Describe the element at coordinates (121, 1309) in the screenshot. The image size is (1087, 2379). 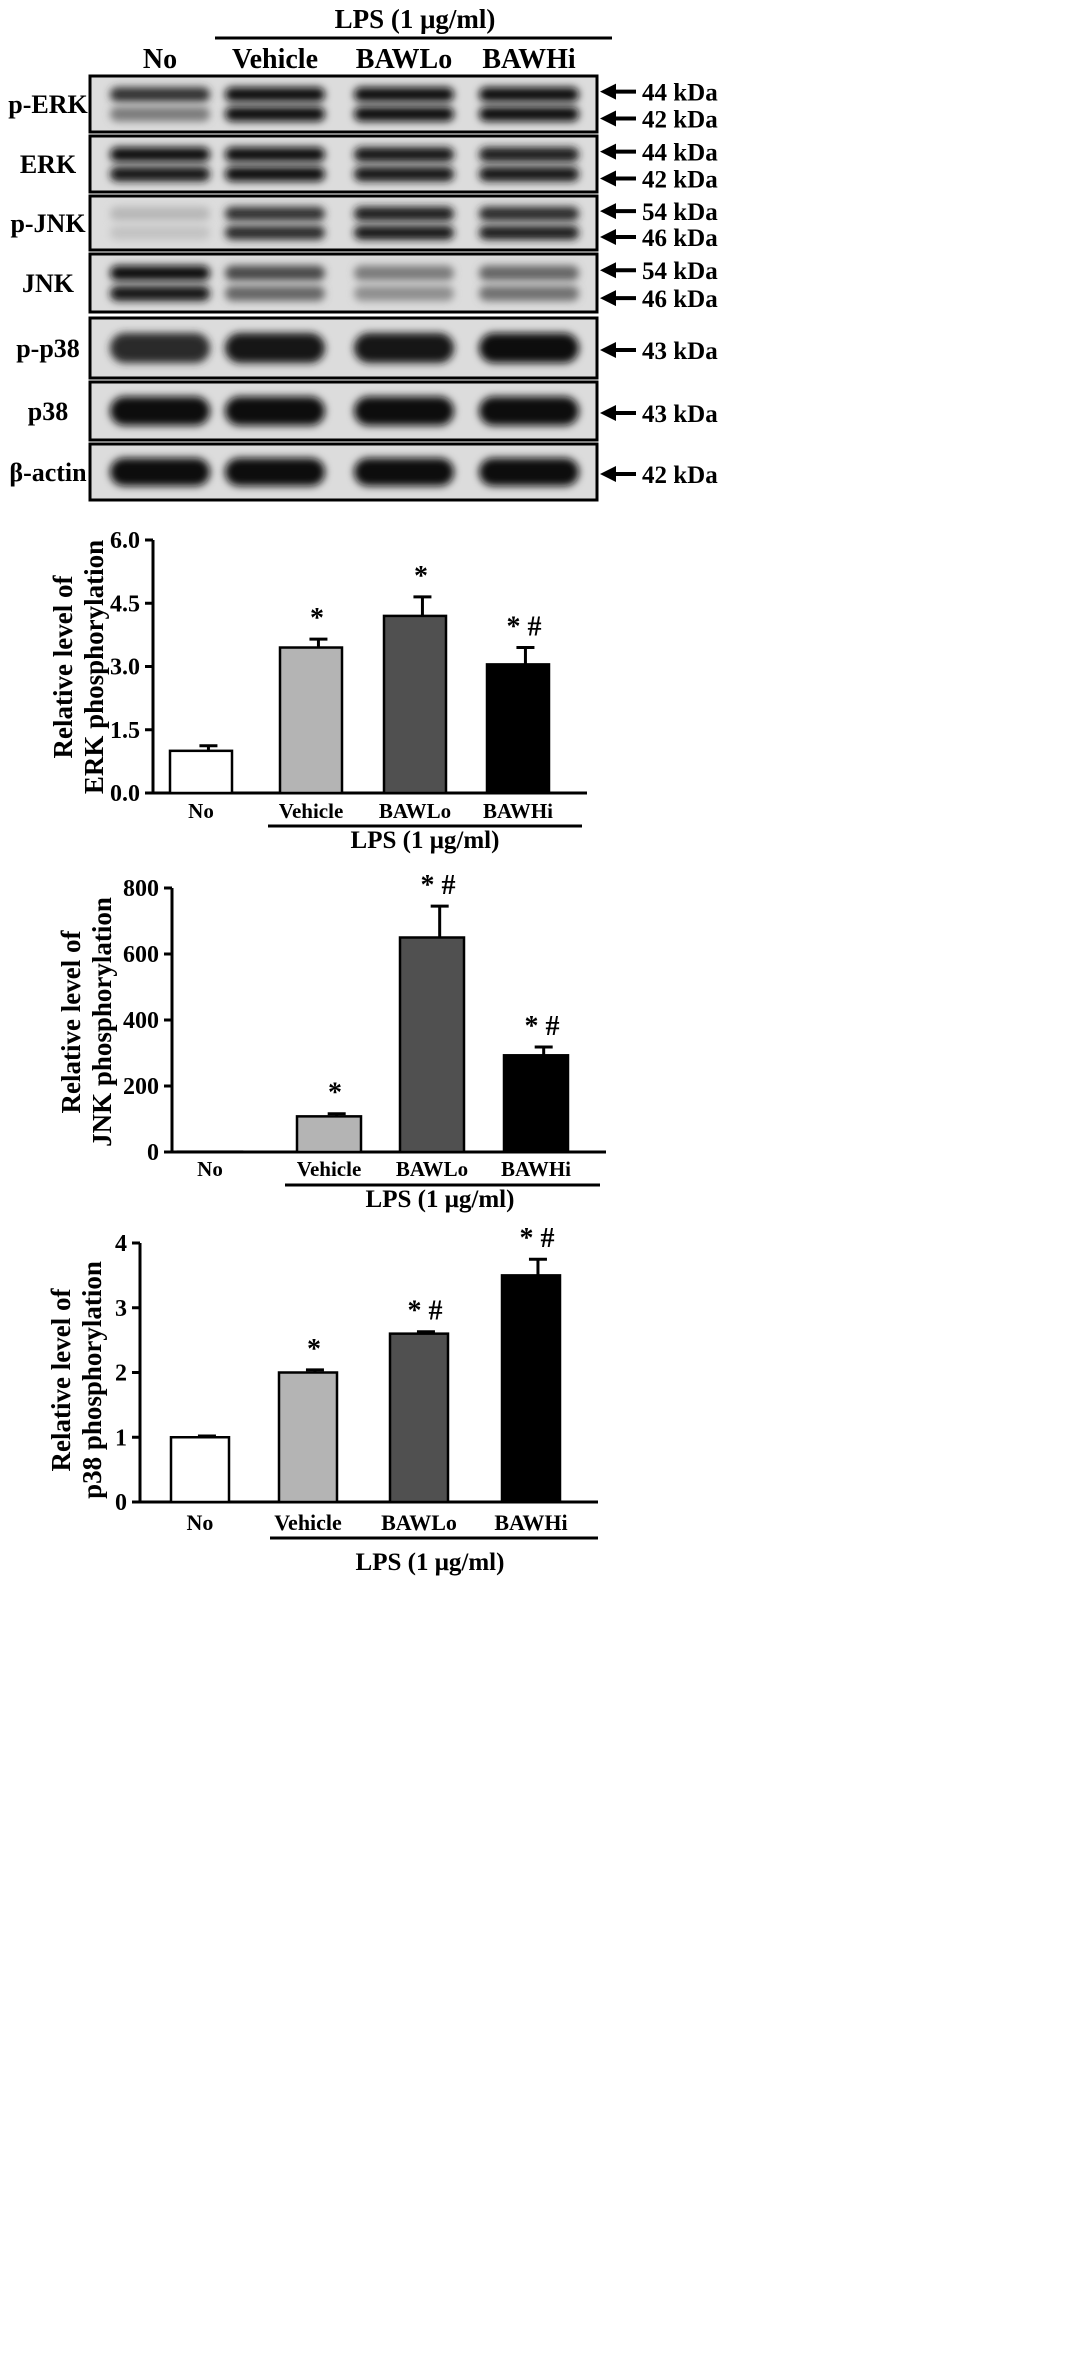
I see `y-tick-label: 3` at that location.